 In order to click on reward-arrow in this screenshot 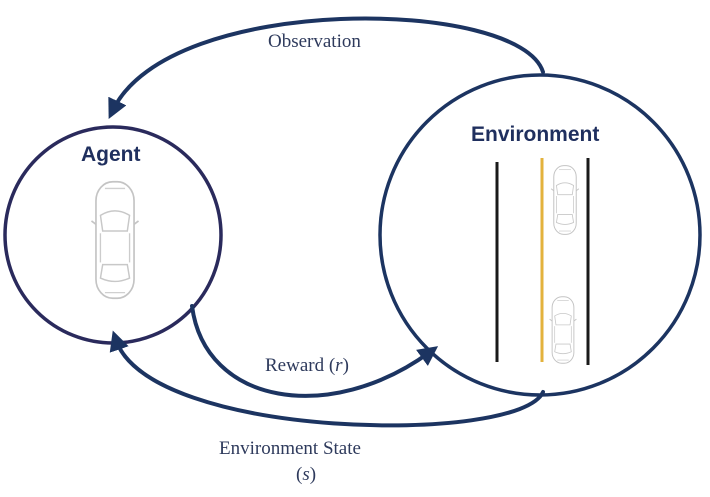, I will do `click(314, 351)`.